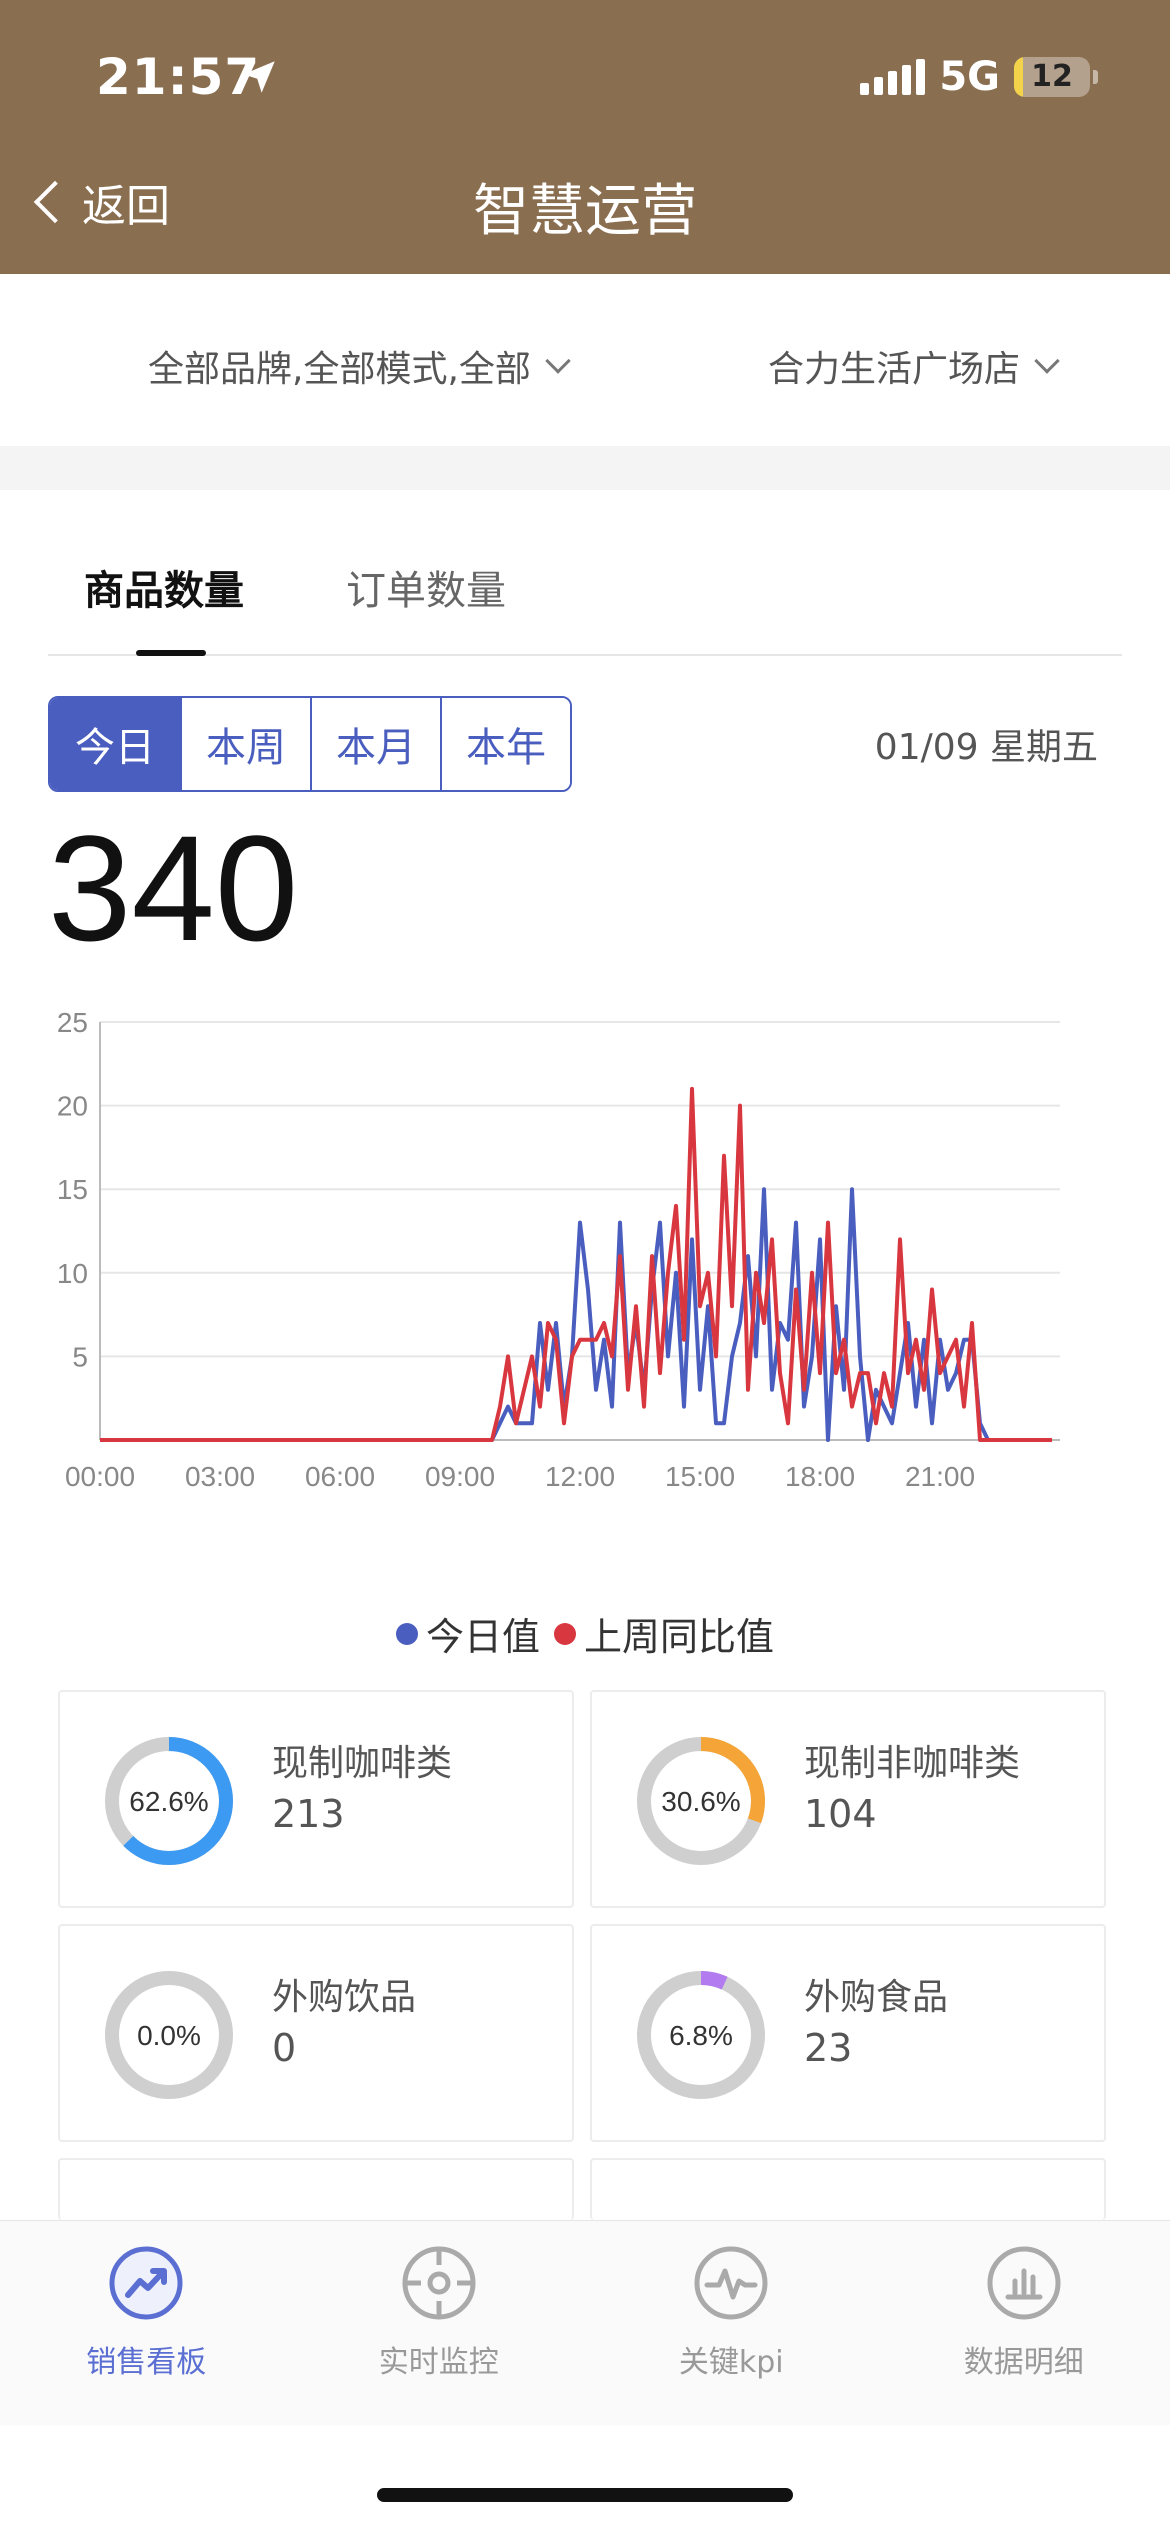 This screenshot has height=2532, width=1170. What do you see at coordinates (80, 1356) in the screenshot?
I see `y-tick-label: 5` at bounding box center [80, 1356].